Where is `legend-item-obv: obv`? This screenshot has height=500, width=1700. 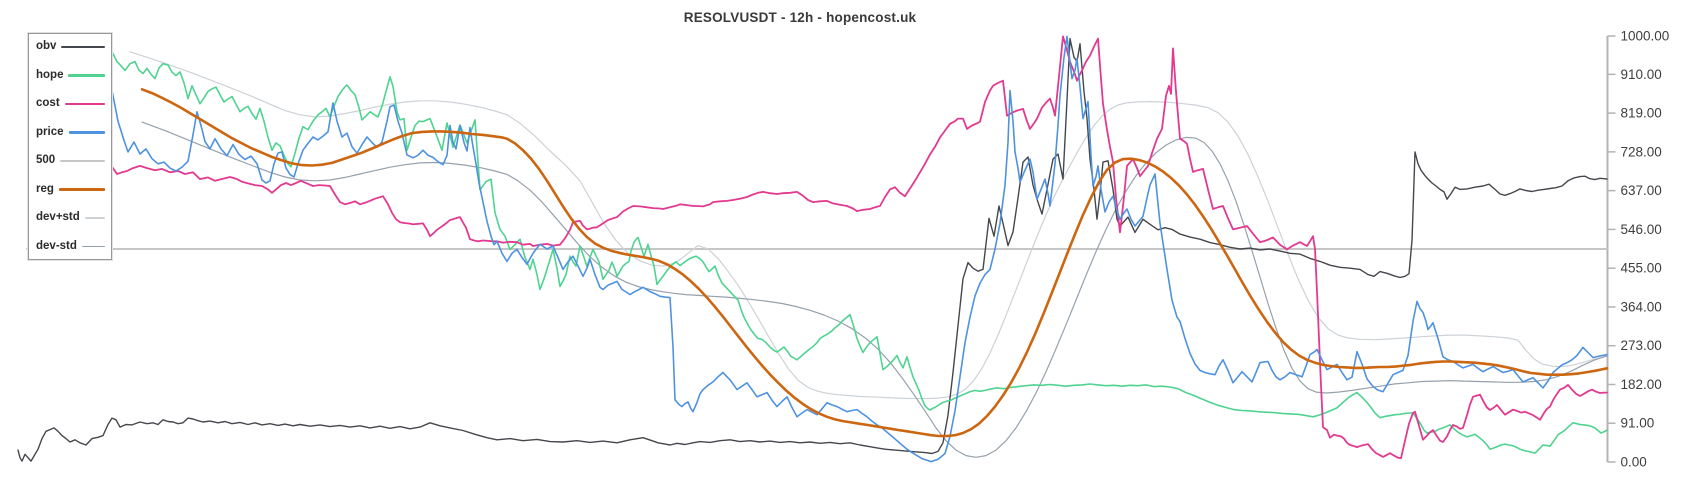 legend-item-obv: obv is located at coordinates (70, 46).